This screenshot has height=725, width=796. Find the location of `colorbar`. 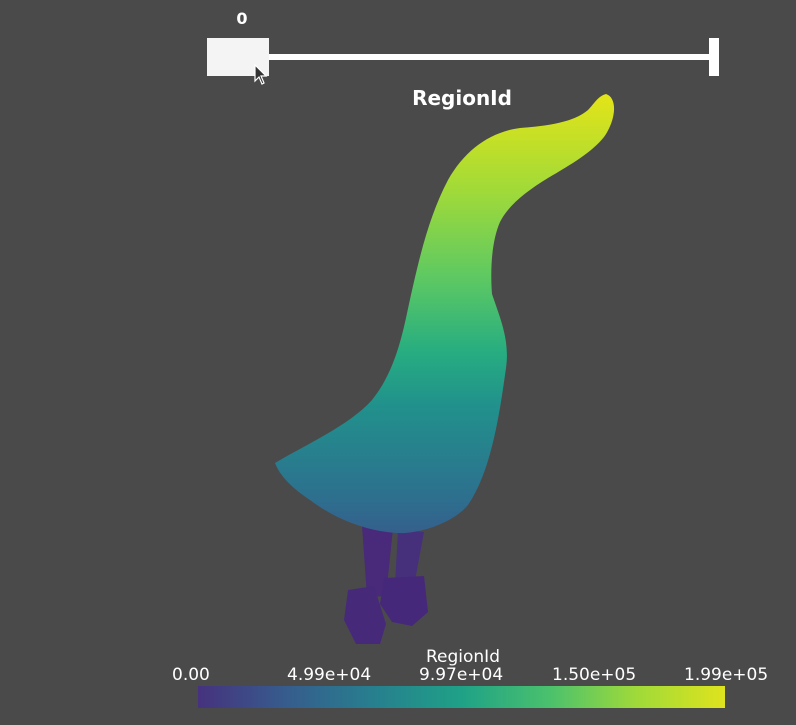

colorbar is located at coordinates (461, 697).